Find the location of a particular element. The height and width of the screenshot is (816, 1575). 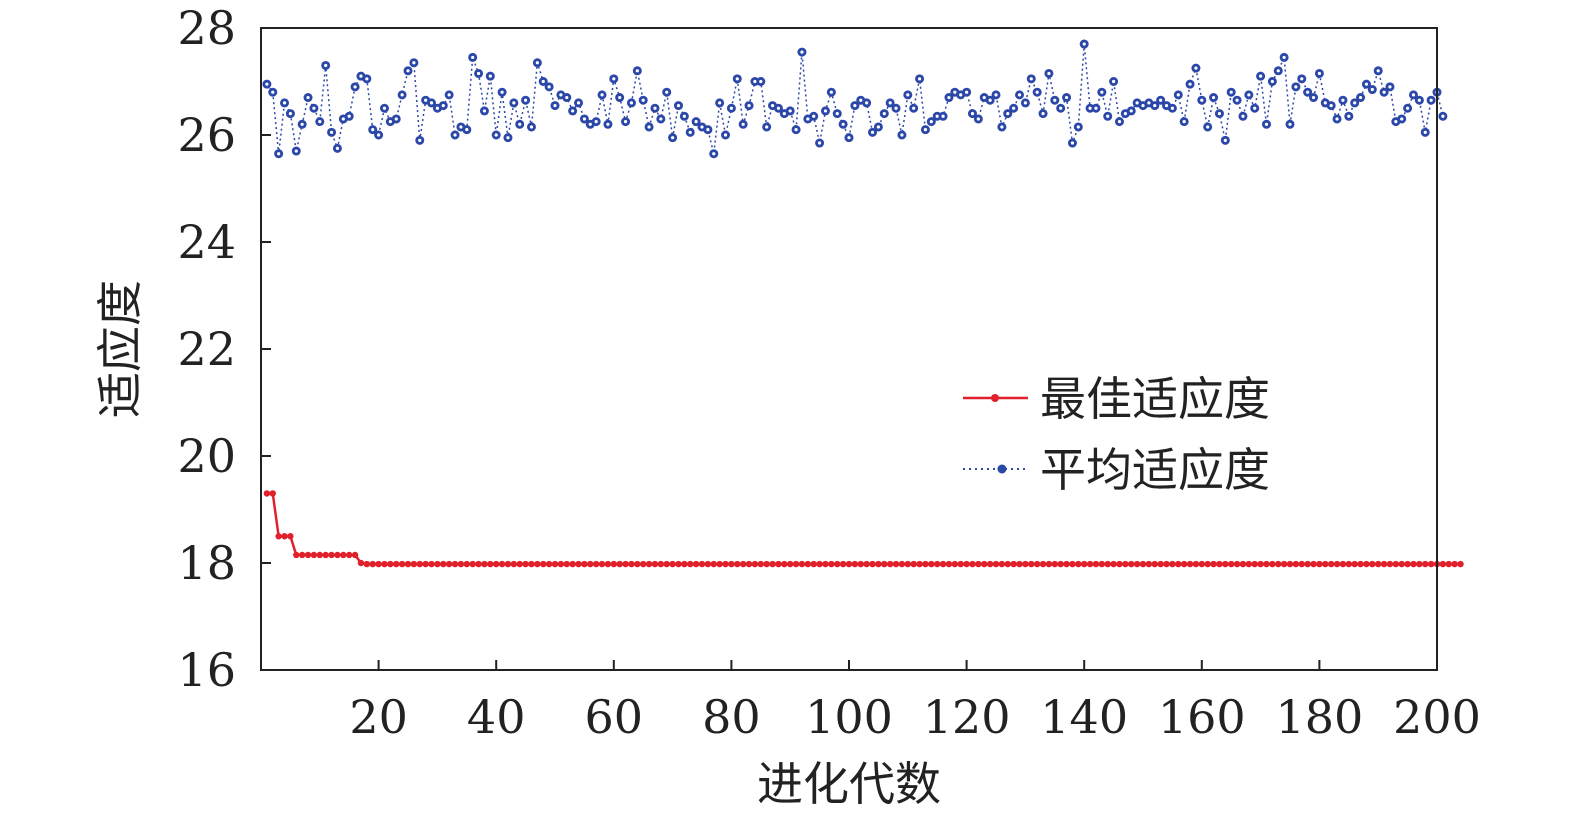

y-tick-label: 20 is located at coordinates (206, 456).